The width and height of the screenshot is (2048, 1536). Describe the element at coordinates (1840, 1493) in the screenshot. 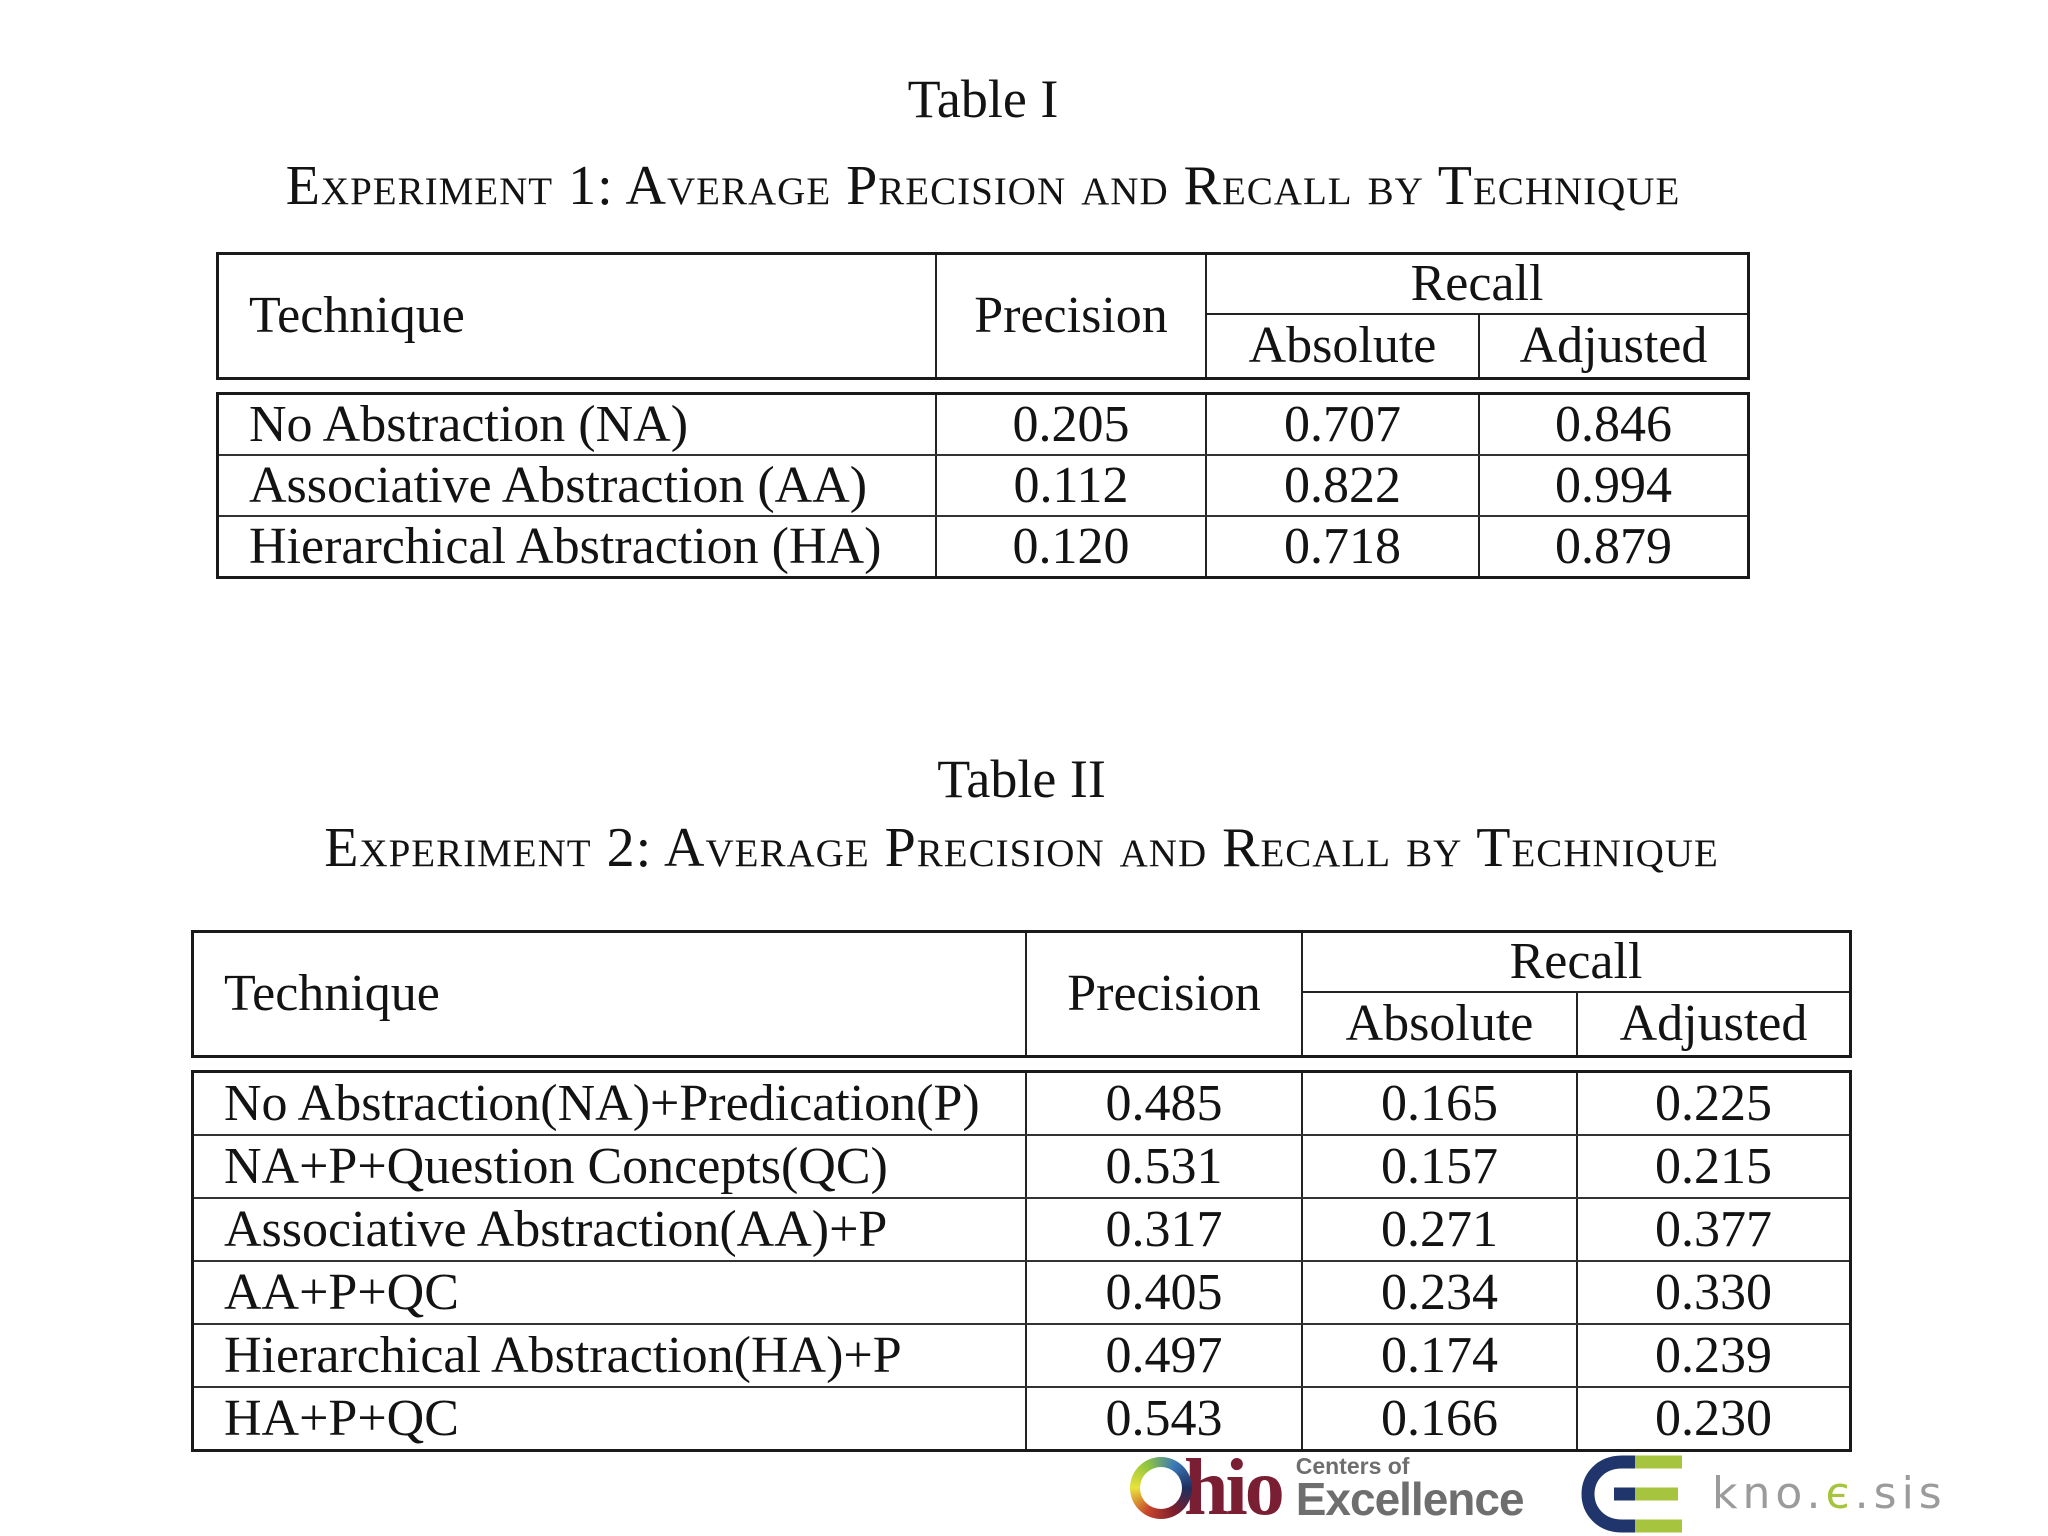

I see `knoesis-epsilon: є` at that location.